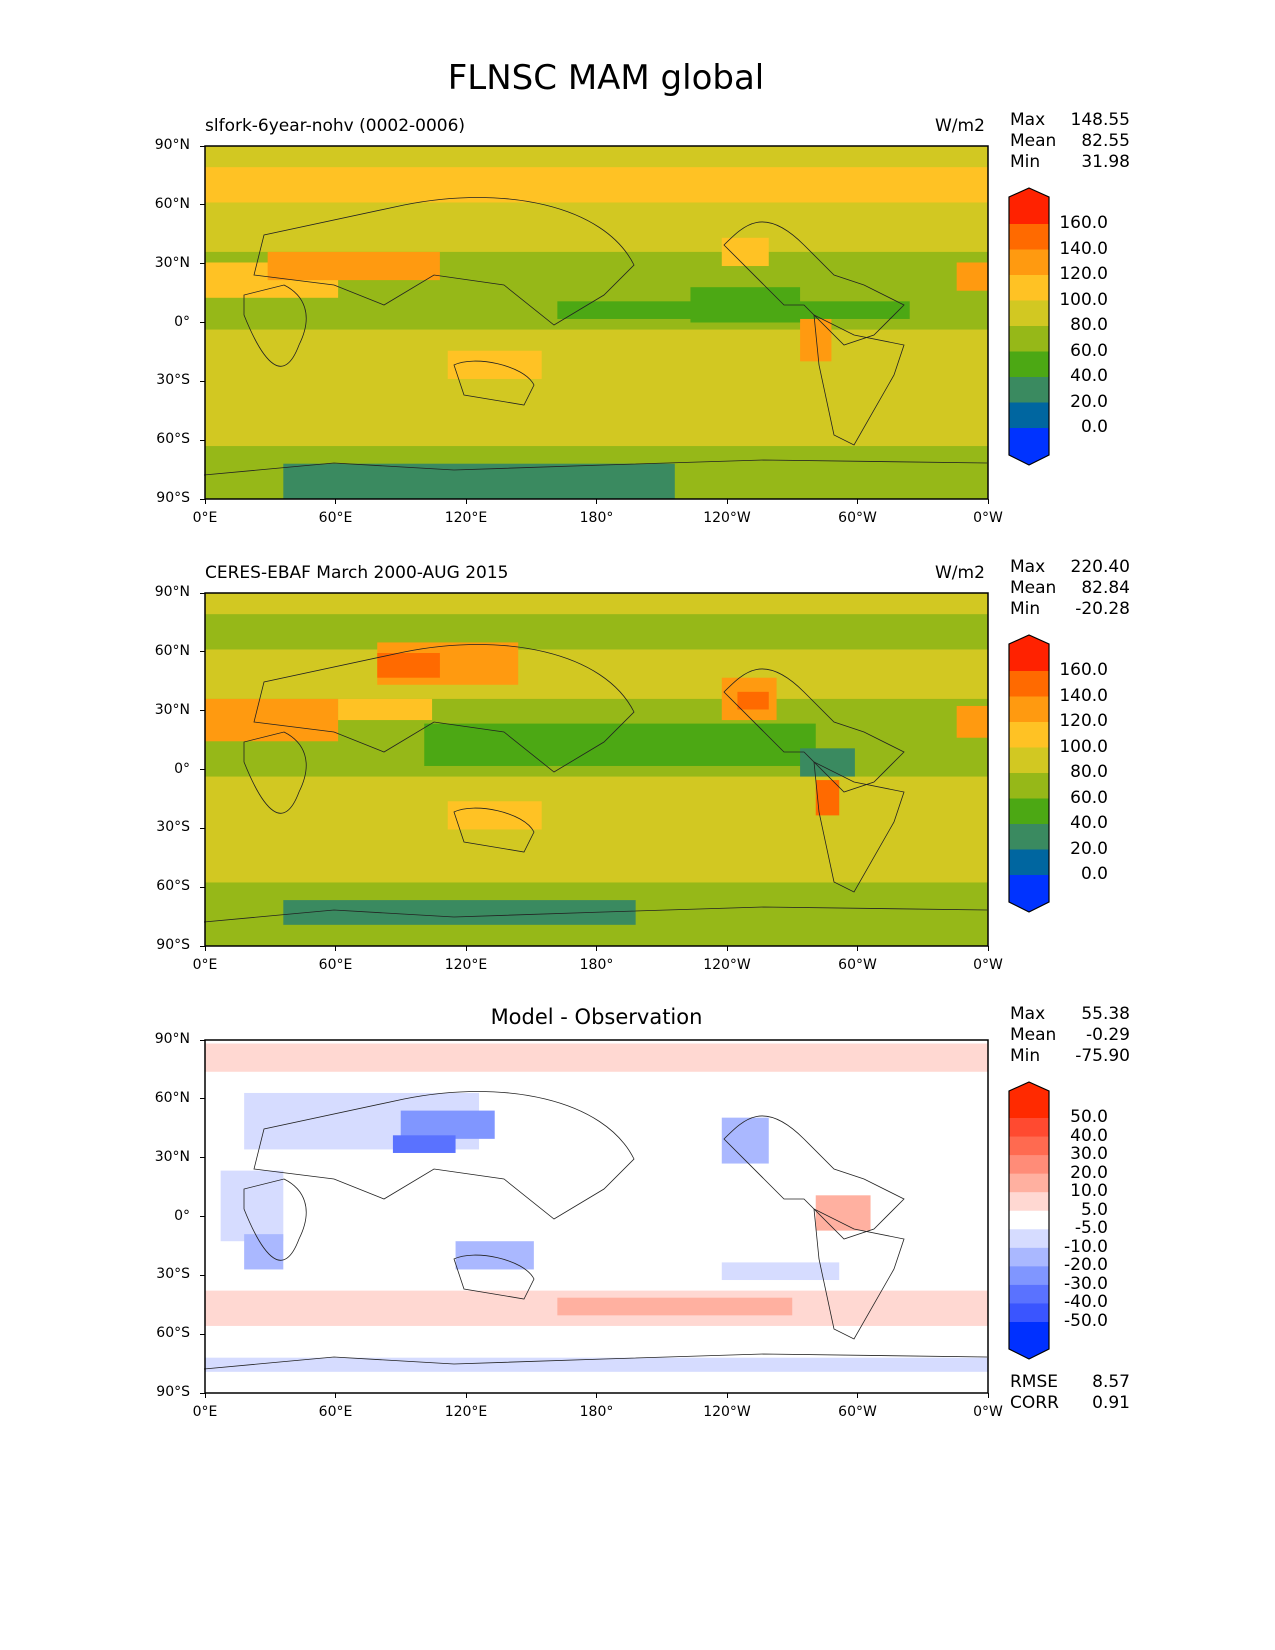 Image resolution: width=1275 pixels, height=1650 pixels. Describe the element at coordinates (335, 965) in the screenshot. I see `x-tick-label: 60°E` at that location.